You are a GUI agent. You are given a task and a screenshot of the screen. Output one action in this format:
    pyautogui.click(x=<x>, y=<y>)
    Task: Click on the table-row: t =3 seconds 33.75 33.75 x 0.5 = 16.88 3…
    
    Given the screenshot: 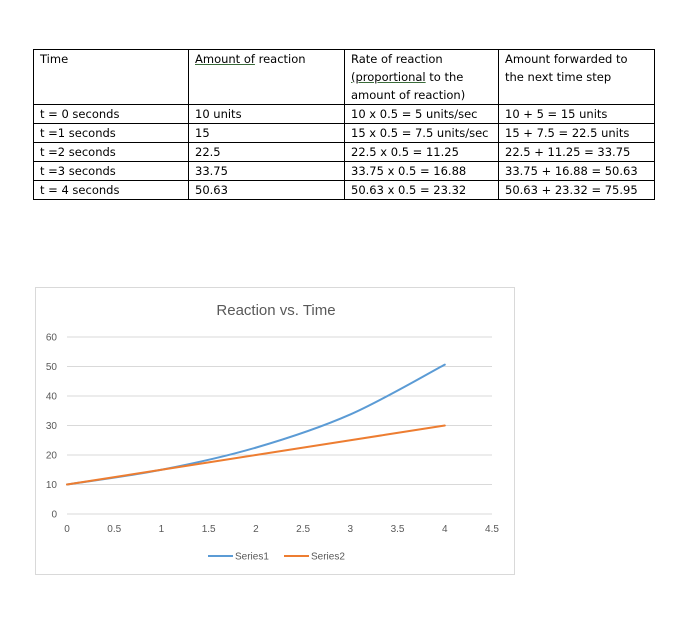 What is the action you would take?
    pyautogui.click(x=344, y=171)
    